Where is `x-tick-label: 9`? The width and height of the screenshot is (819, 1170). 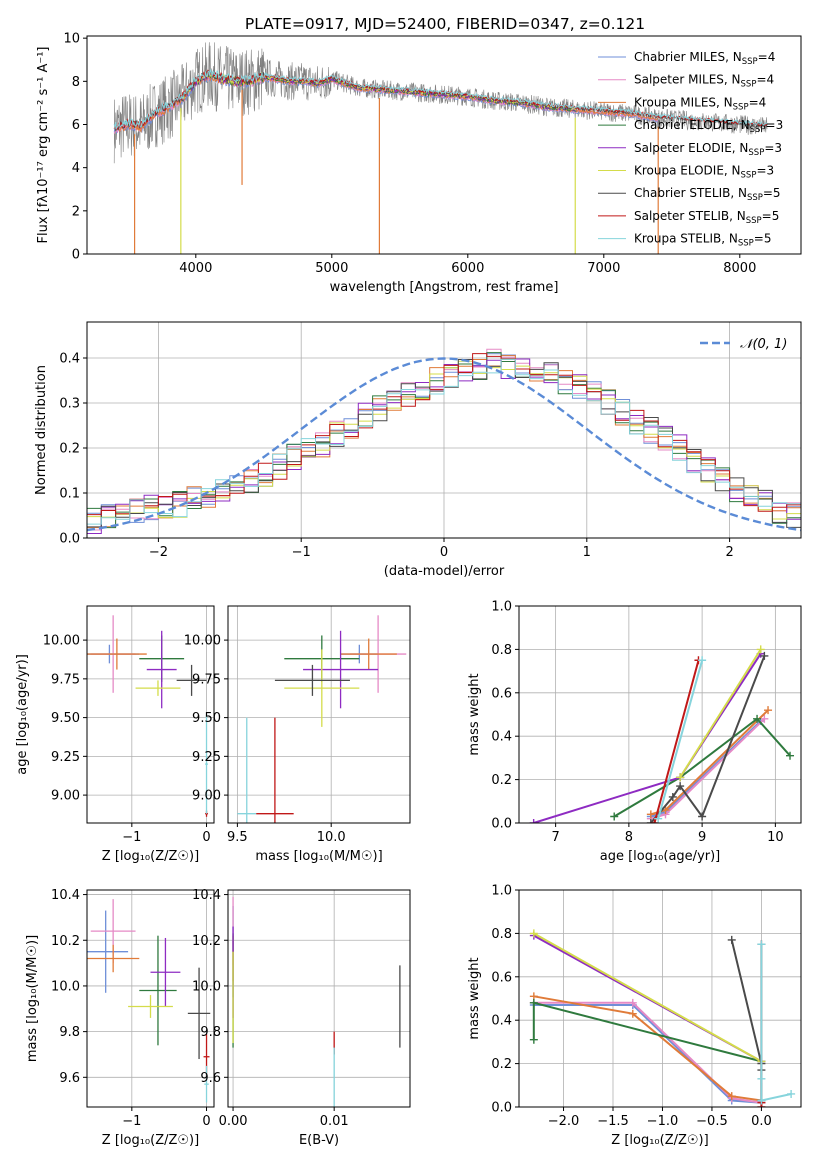 x-tick-label: 9 is located at coordinates (702, 837).